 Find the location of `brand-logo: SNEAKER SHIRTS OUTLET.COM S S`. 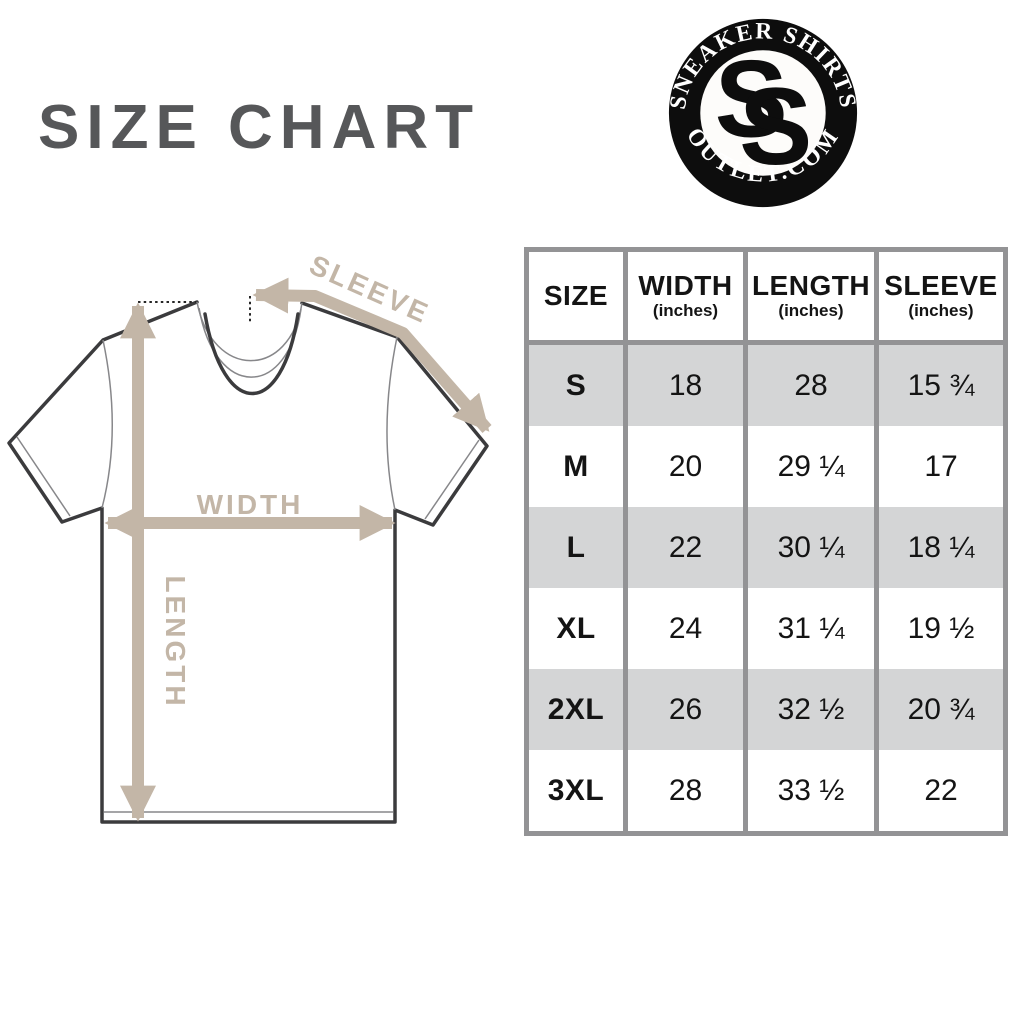

brand-logo: SNEAKER SHIRTS OUTLET.COM S S is located at coordinates (762, 113).